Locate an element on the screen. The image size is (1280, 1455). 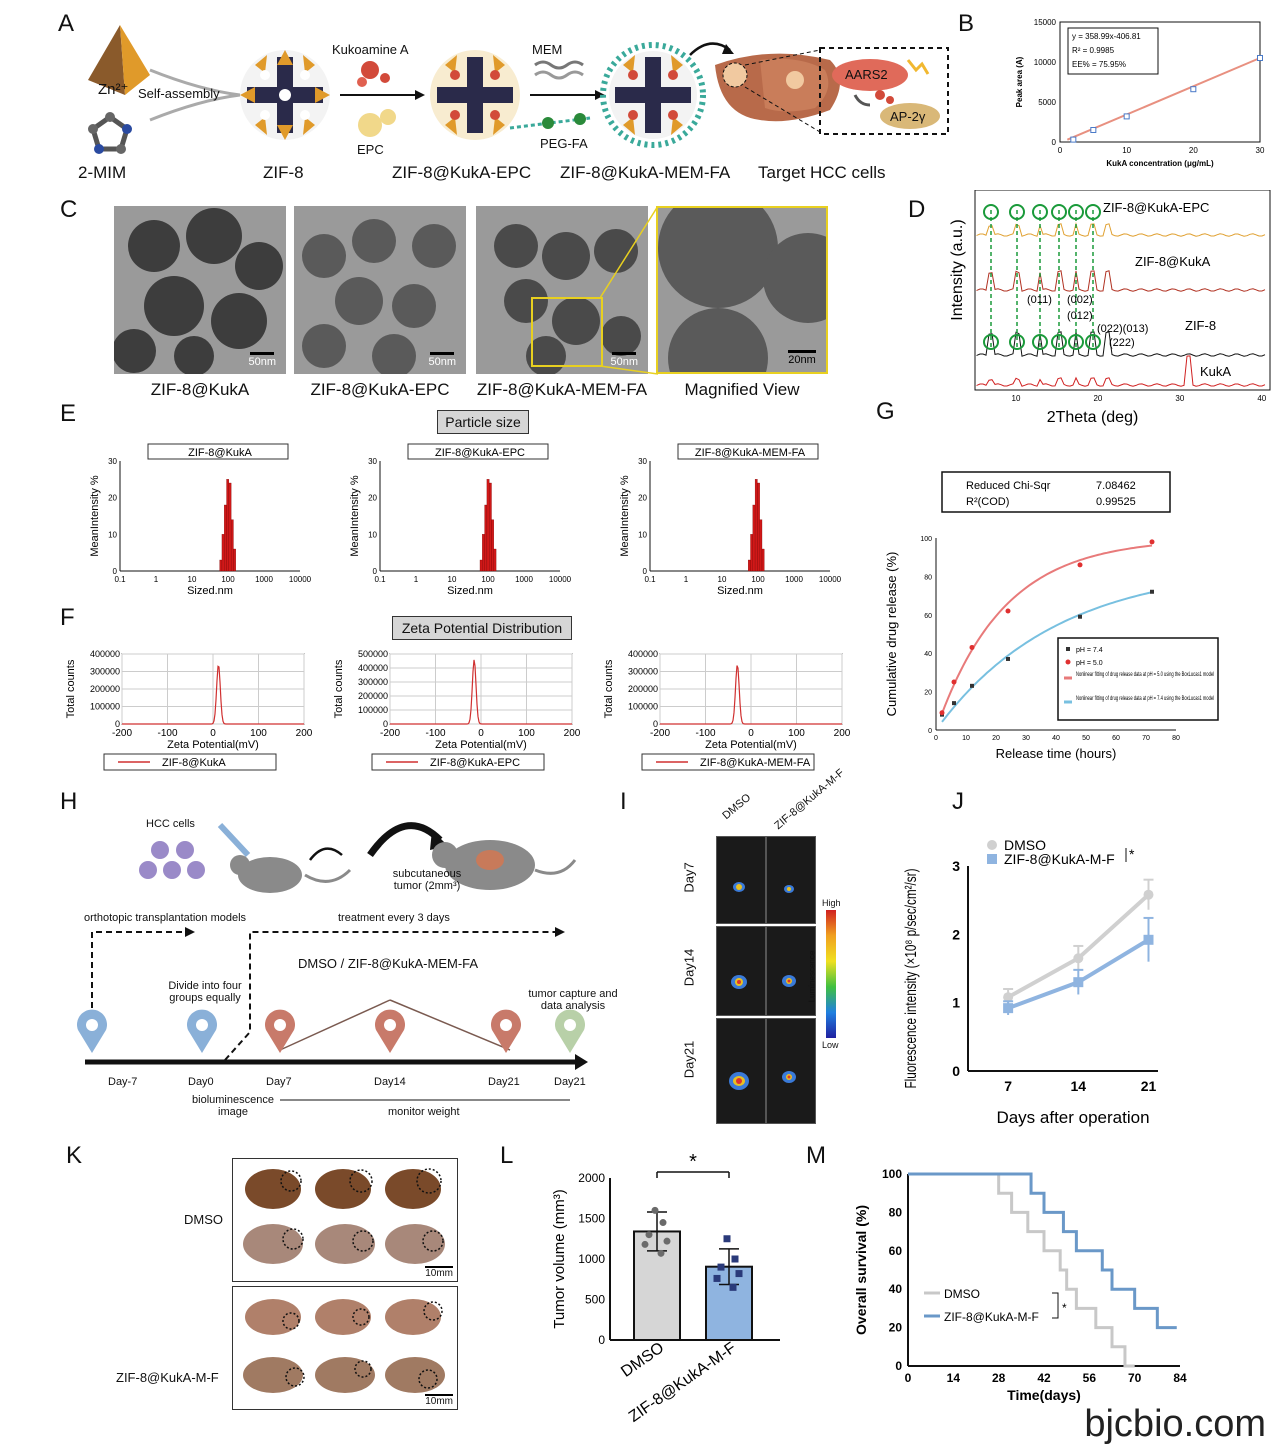
h-hcc-label: HCC cells is located at coordinates (170, 824).